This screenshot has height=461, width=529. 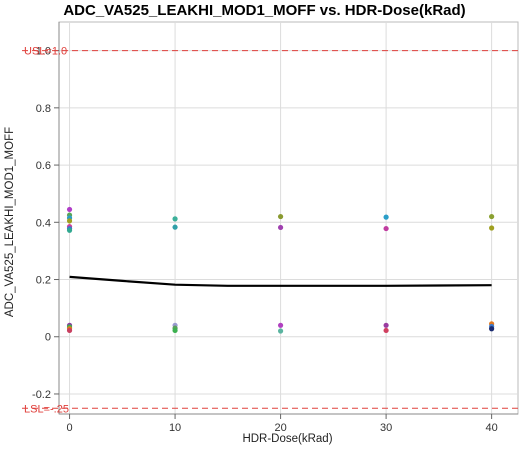 What do you see at coordinates (287, 439) in the screenshot?
I see `x-axis-label: HDR-Dose(kRad)` at bounding box center [287, 439].